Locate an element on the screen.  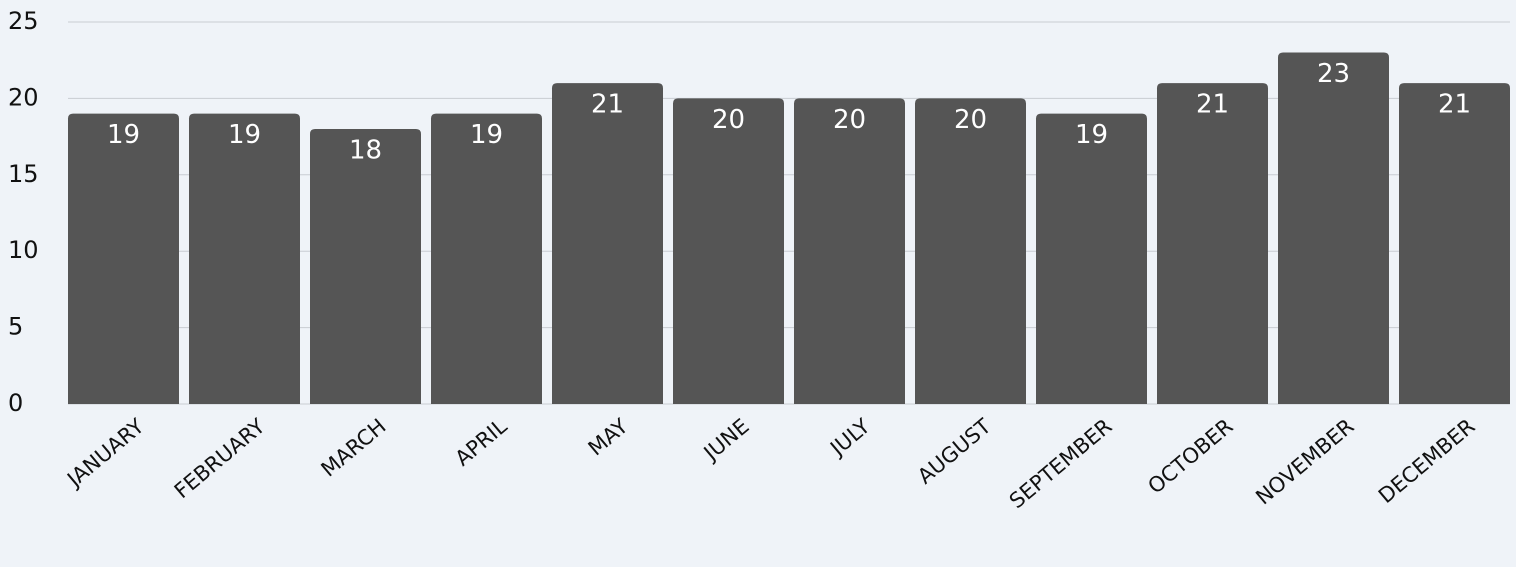
y-tick-label: 5 is located at coordinates (15, 327).